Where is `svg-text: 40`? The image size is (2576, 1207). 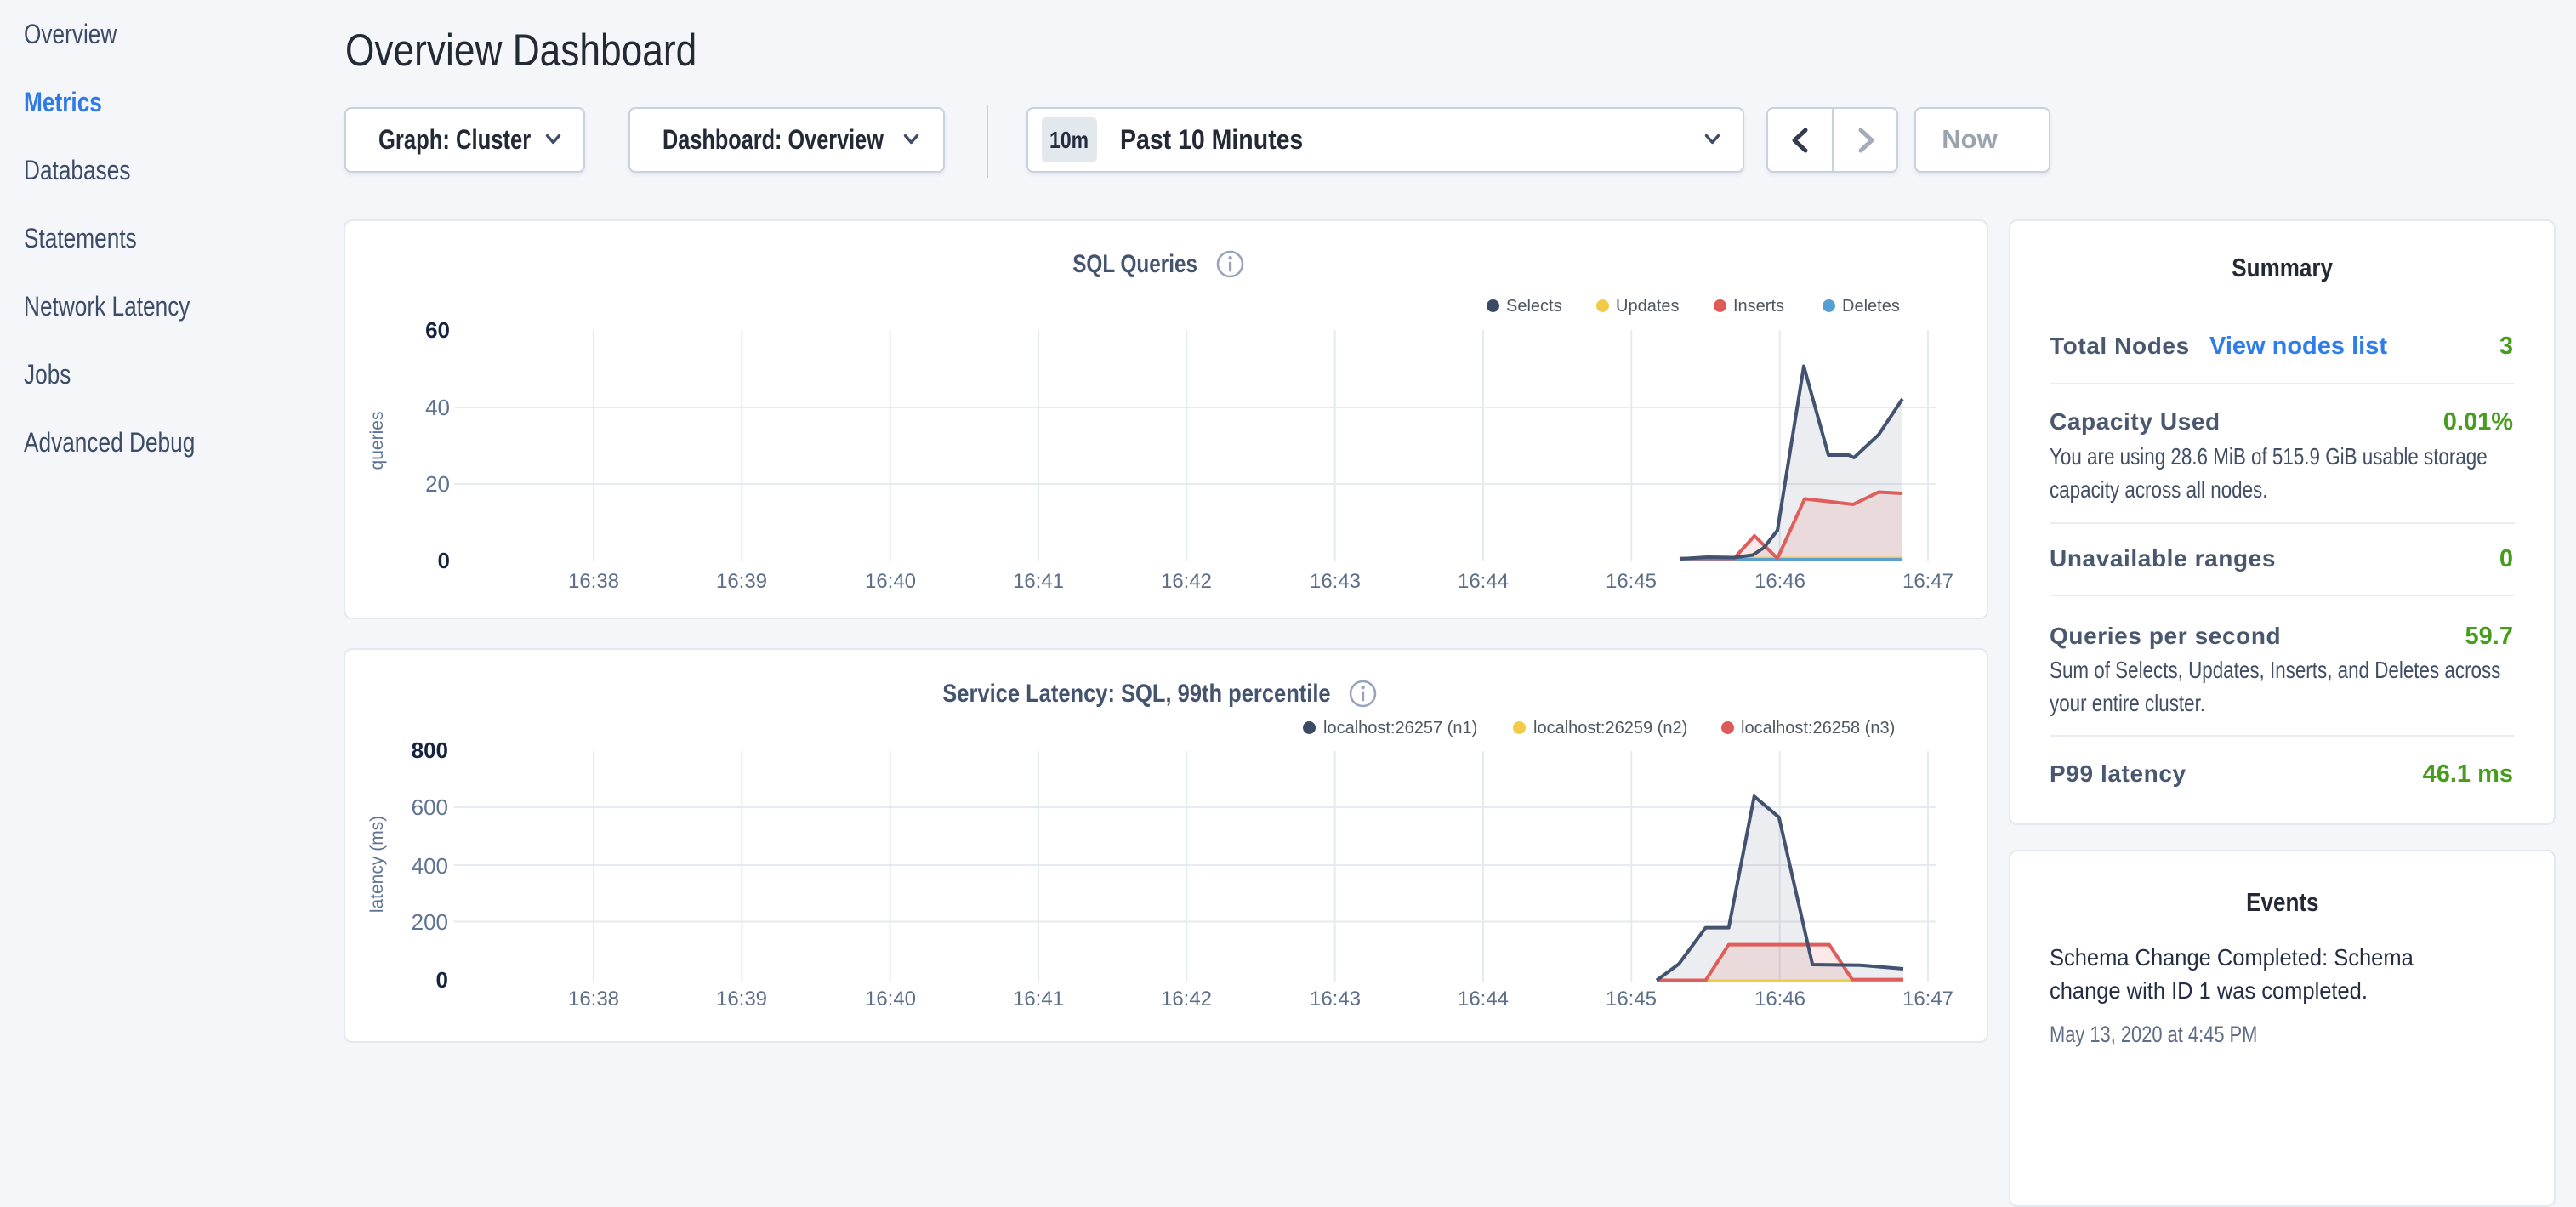 svg-text: 40 is located at coordinates (437, 407).